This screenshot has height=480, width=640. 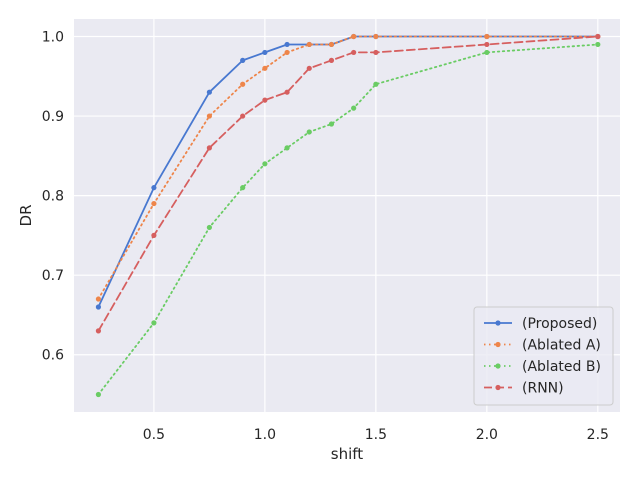 I want to click on y-tick-labels: 0.6 0.7 0.8 0.9 1.0, so click(x=53, y=197).